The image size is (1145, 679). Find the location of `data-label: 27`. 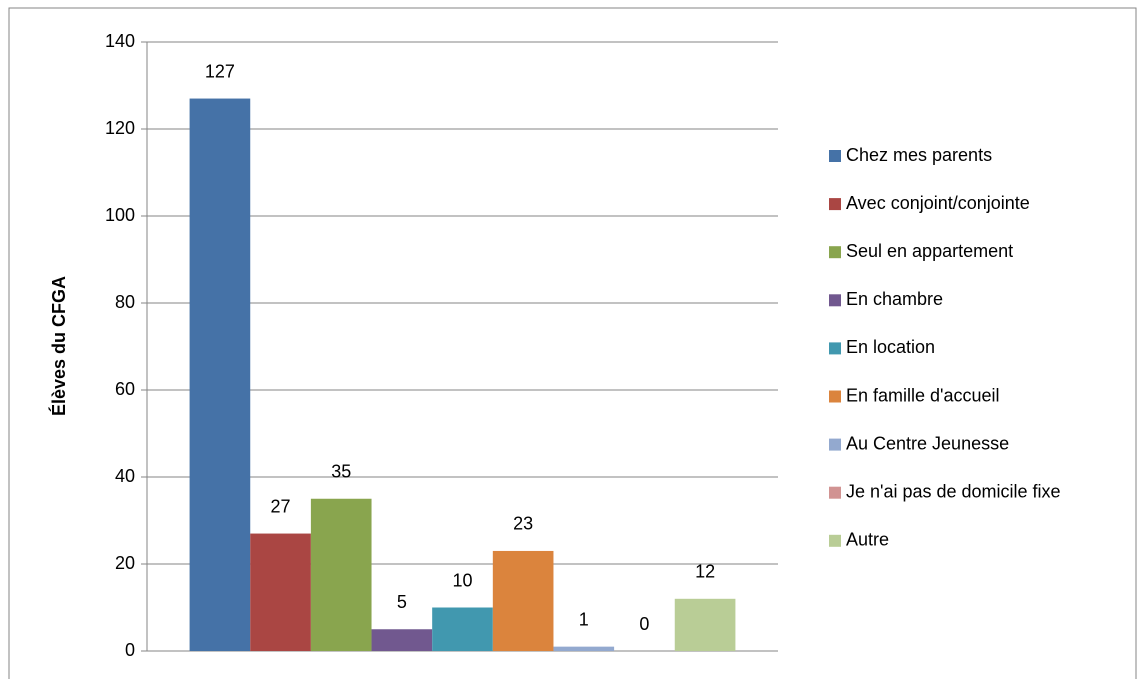

data-label: 27 is located at coordinates (281, 506).